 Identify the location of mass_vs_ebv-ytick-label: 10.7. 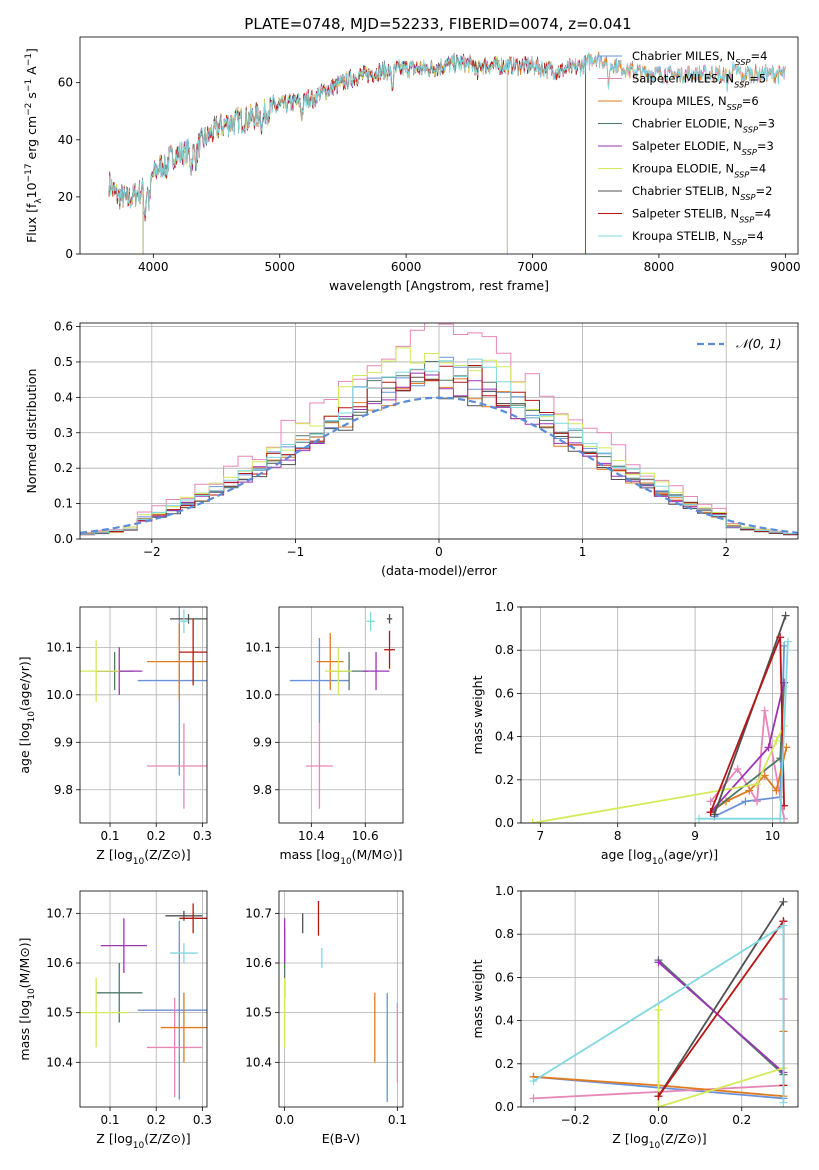
(258, 913).